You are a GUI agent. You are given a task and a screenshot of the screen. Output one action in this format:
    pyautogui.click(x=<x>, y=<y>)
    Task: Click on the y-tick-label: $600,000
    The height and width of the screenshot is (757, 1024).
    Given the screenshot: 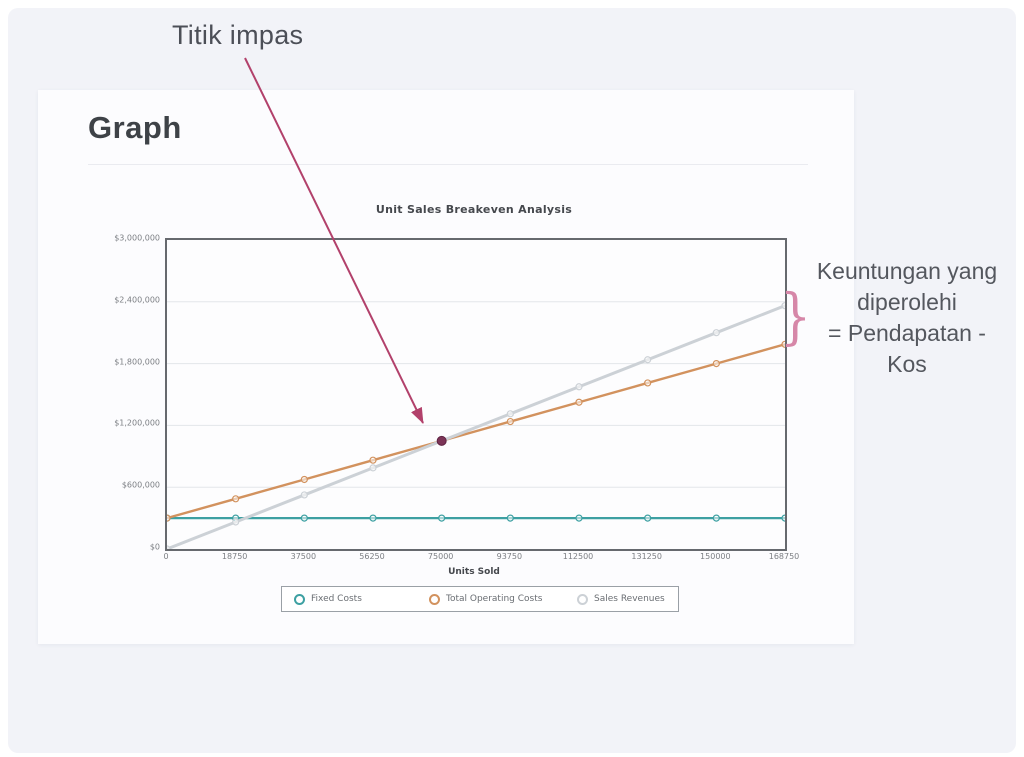 What is the action you would take?
    pyautogui.click(x=140, y=485)
    